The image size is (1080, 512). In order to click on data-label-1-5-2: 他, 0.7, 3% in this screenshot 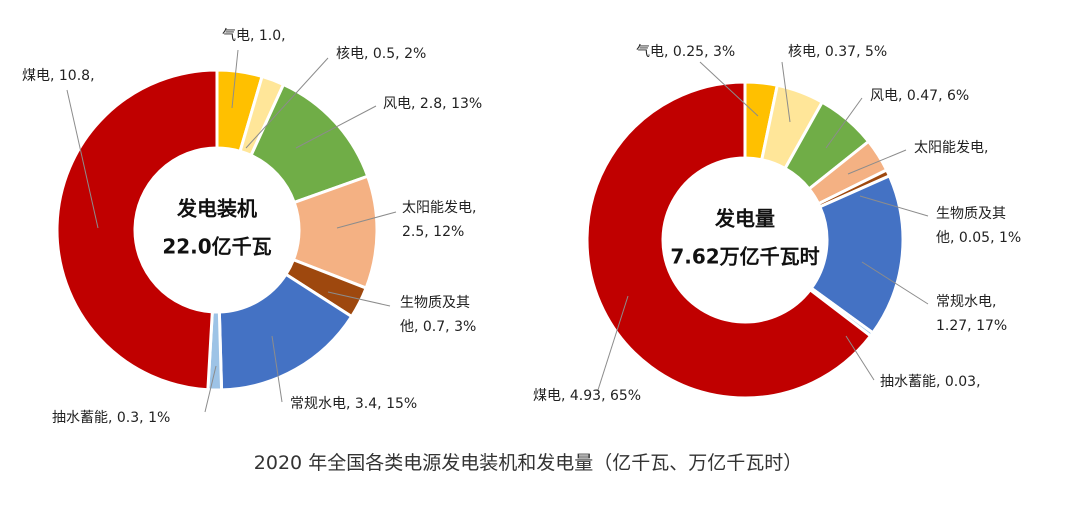, I will do `click(438, 327)`.